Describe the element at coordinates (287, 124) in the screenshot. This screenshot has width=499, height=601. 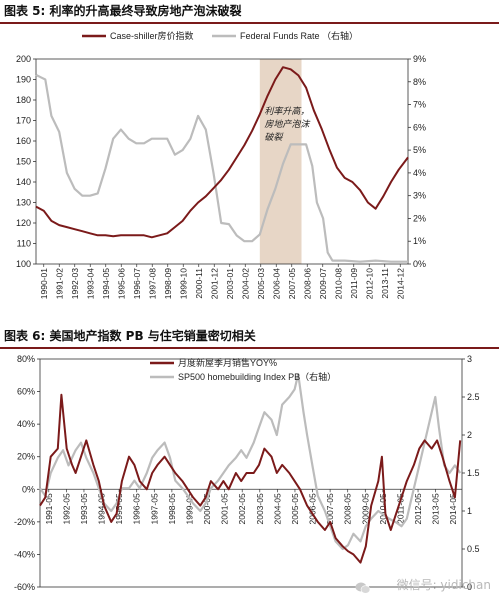
I see `fig5-annotation-line: 房地产泡沫` at that location.